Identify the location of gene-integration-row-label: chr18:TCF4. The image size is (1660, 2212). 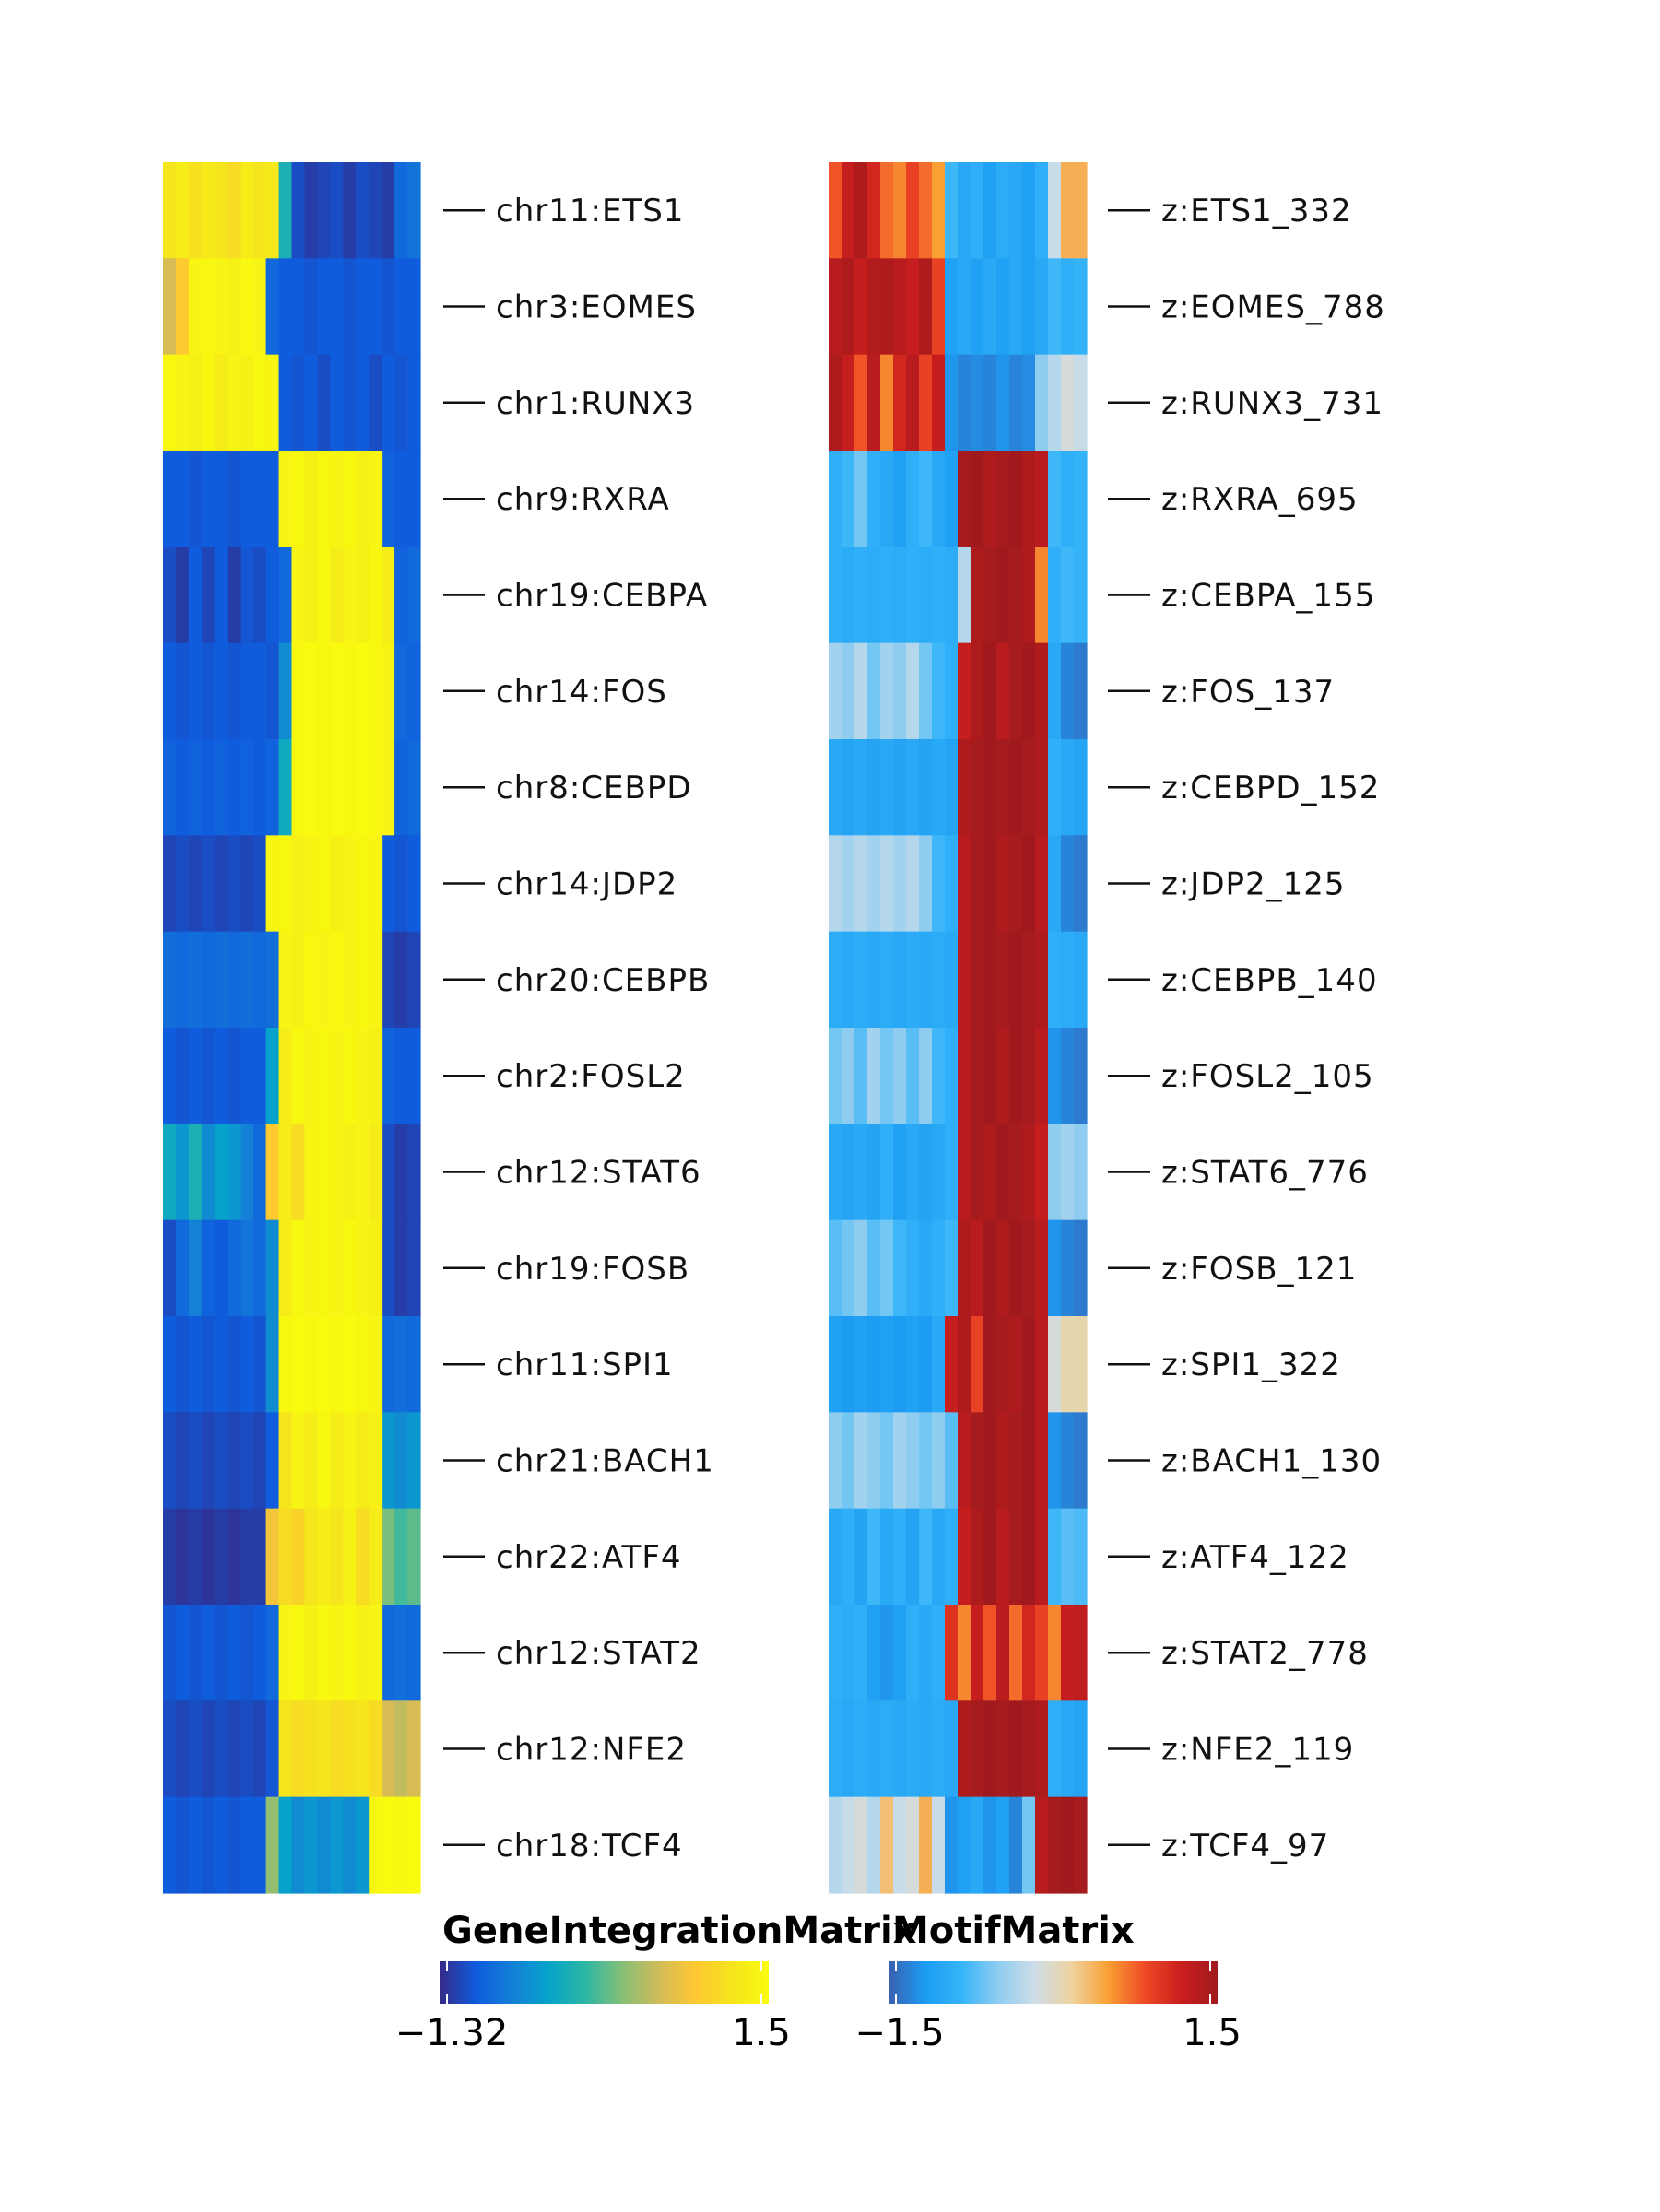
(589, 1846).